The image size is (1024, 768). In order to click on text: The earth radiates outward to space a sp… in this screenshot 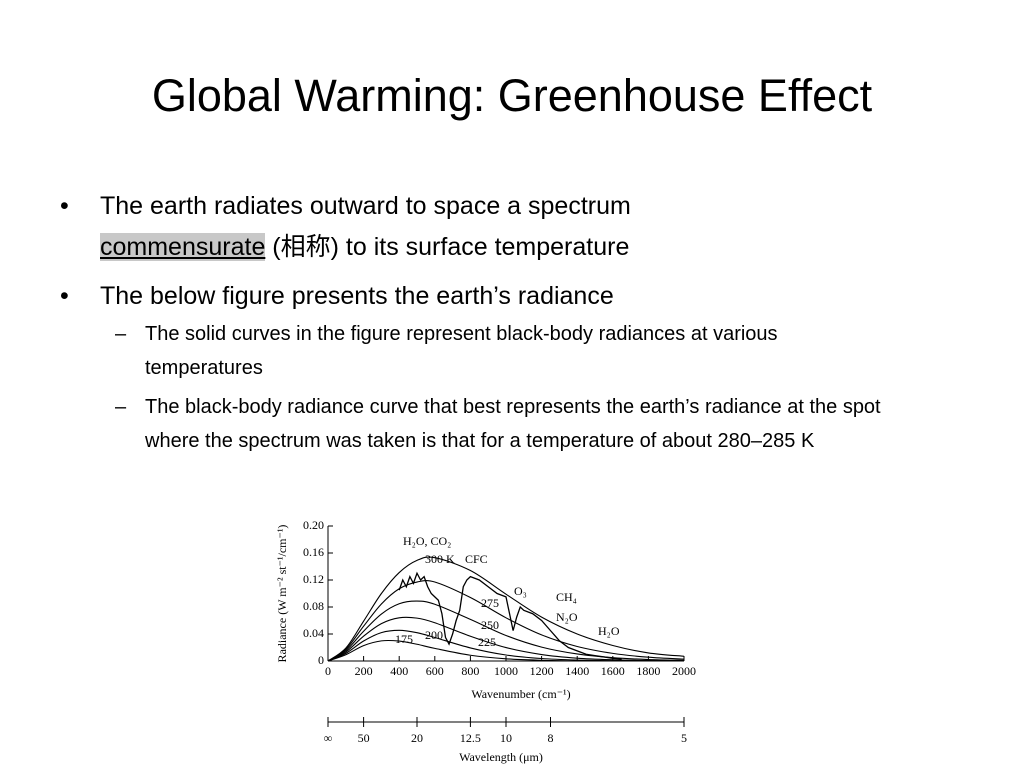, I will do `click(365, 206)`.